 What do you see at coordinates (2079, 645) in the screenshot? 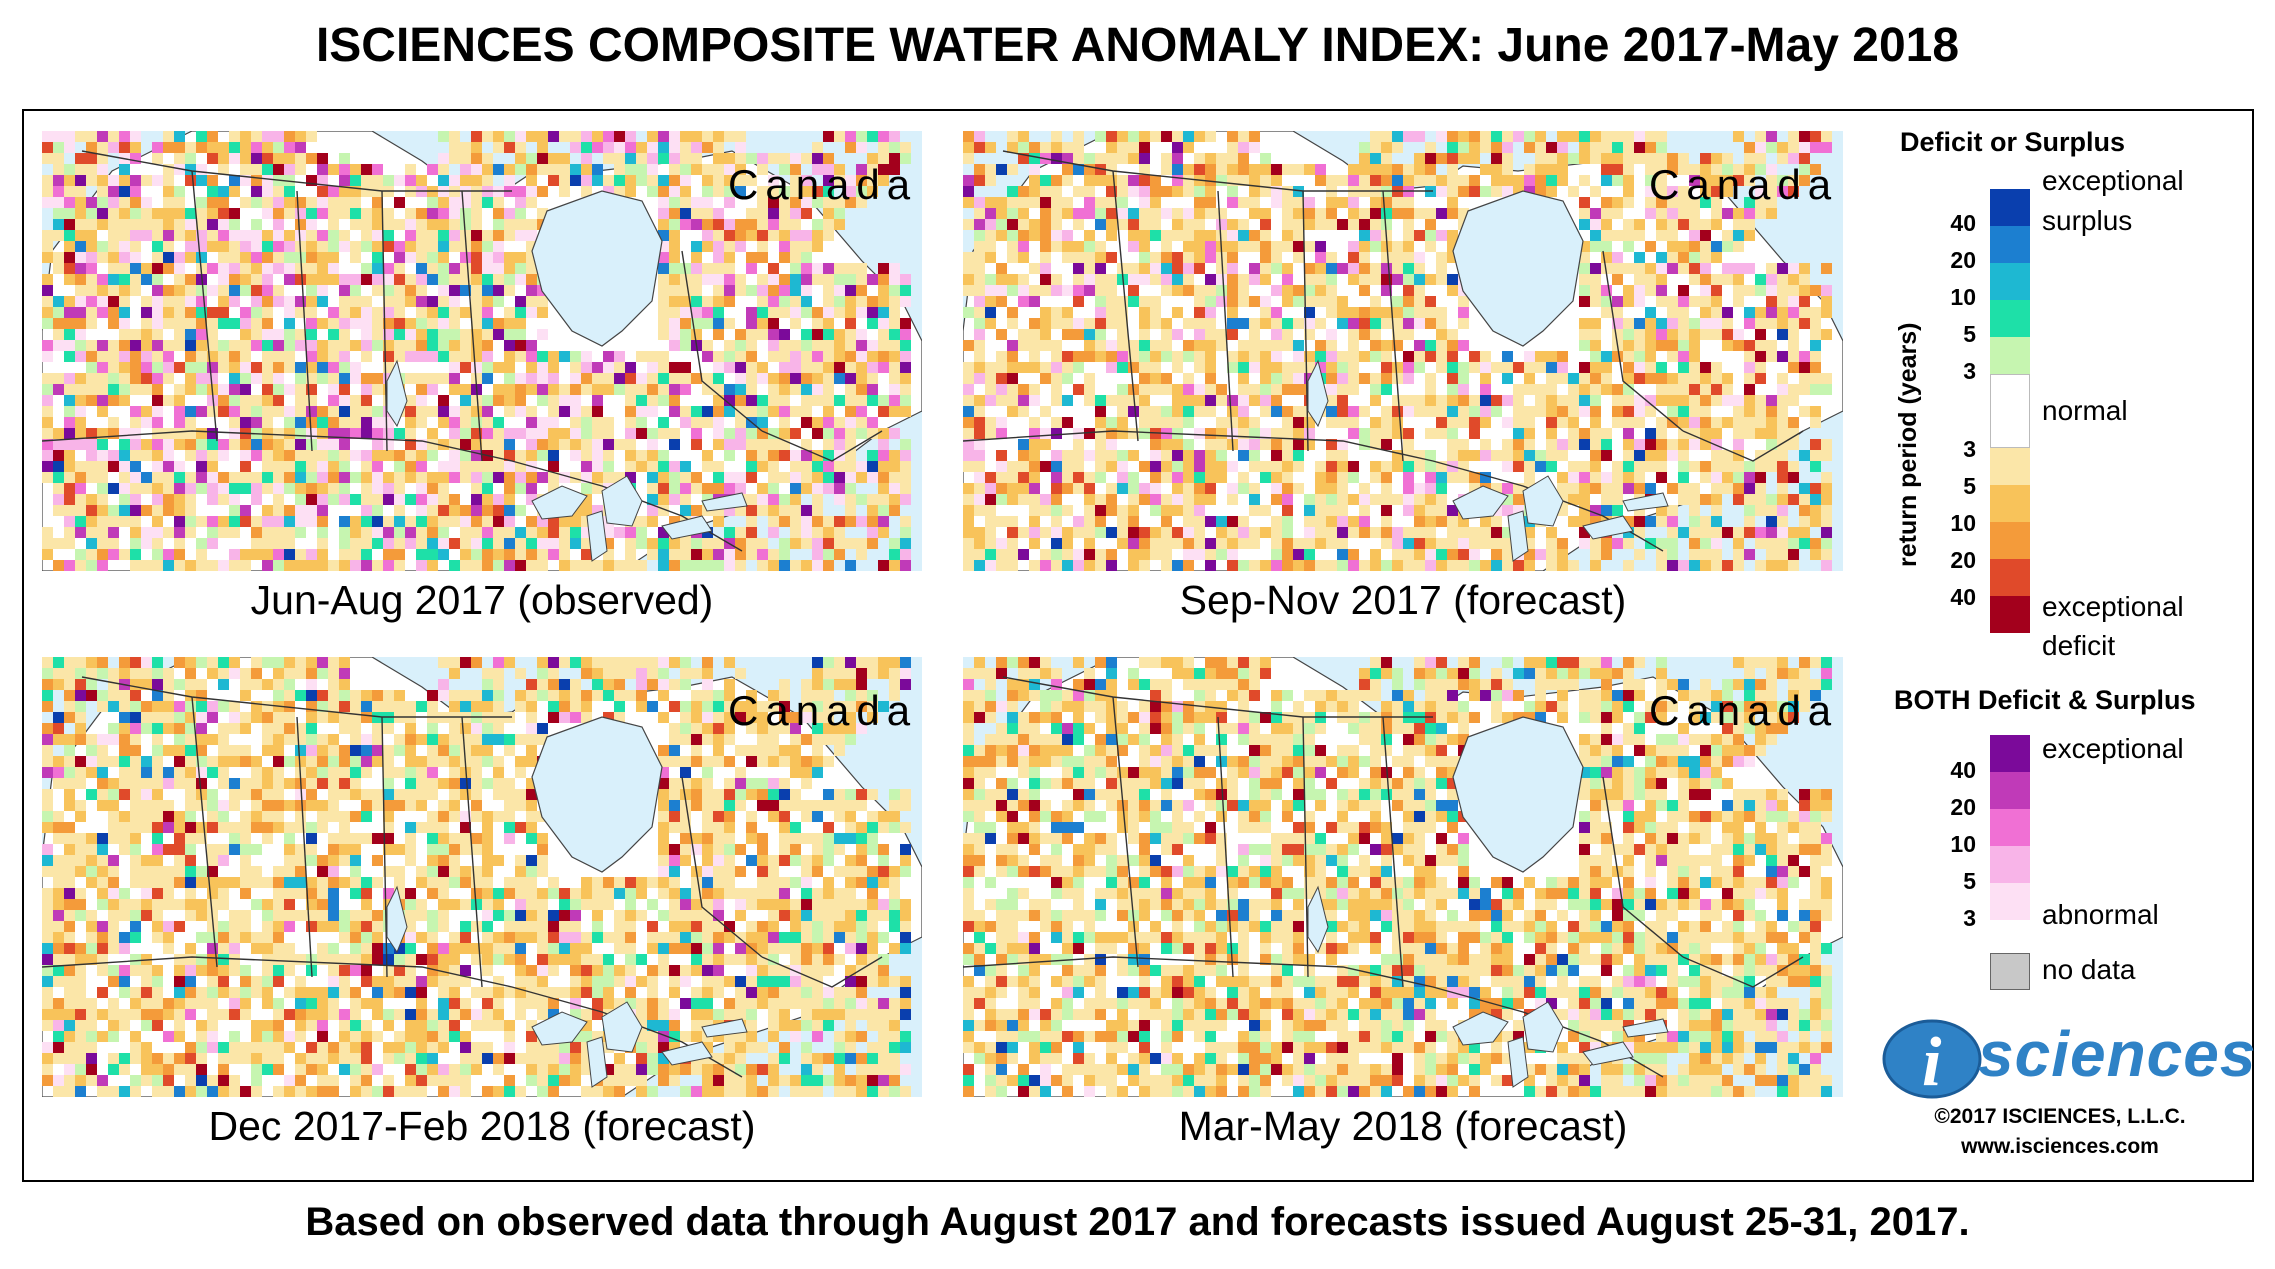
I see `legend-deficit-label-bottom: deficit` at bounding box center [2079, 645].